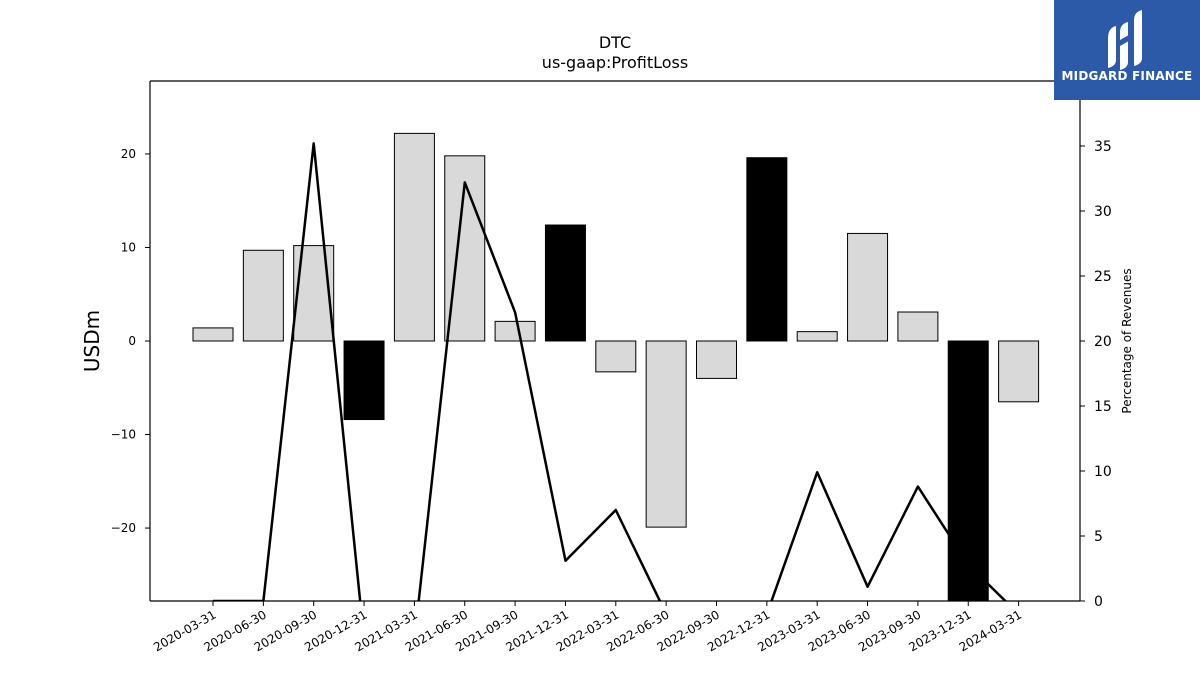 The width and height of the screenshot is (1200, 675). What do you see at coordinates (1103, 407) in the screenshot?
I see `y2-tick-label: 15` at bounding box center [1103, 407].